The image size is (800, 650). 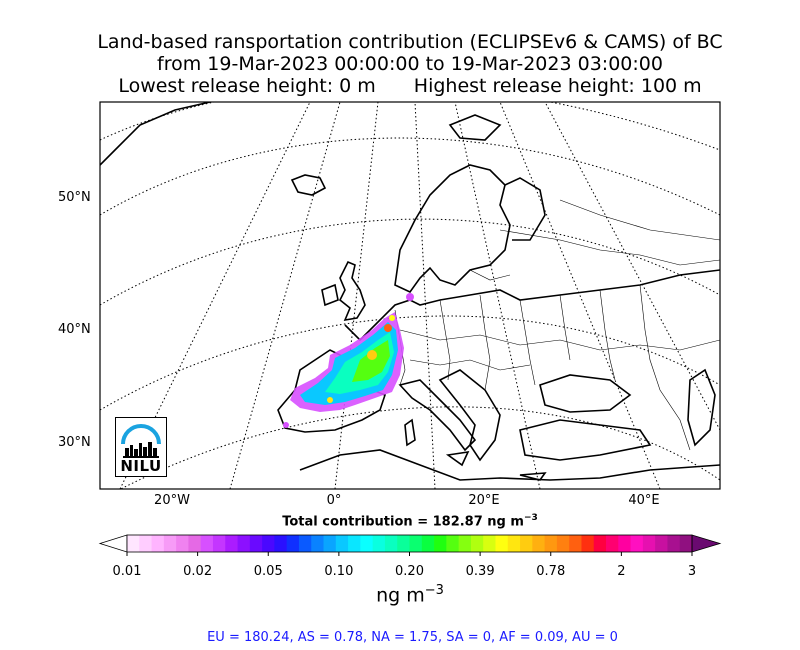 I want to click on colorbar-tick-label: 0.78, so click(x=551, y=571).